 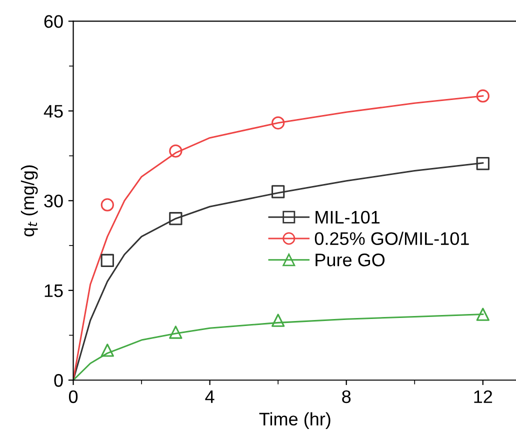 I want to click on x-tick-label: 8, so click(x=346, y=397).